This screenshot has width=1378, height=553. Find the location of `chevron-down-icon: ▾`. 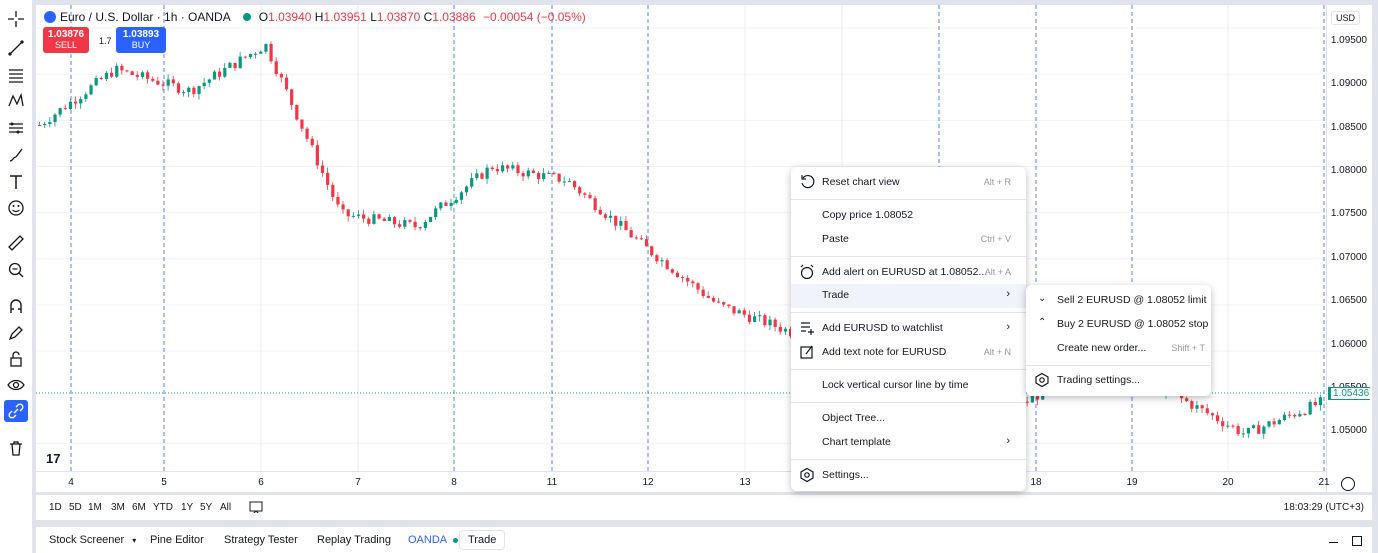

chevron-down-icon: ▾ is located at coordinates (134, 540).